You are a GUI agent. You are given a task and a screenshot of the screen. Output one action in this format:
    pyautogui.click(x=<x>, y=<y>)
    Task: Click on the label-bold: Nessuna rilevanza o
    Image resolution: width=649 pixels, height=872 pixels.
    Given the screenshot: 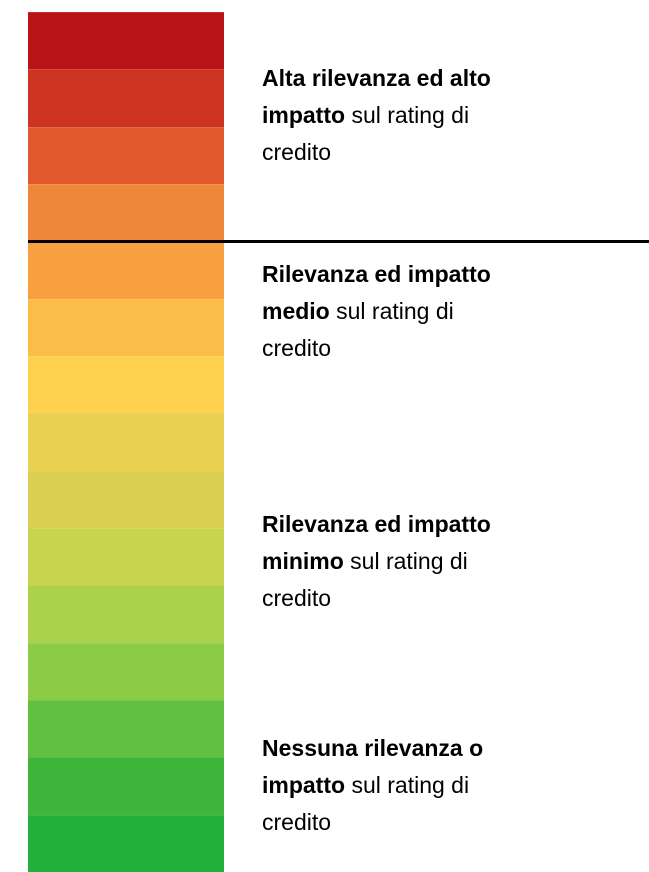 What is the action you would take?
    pyautogui.click(x=373, y=748)
    